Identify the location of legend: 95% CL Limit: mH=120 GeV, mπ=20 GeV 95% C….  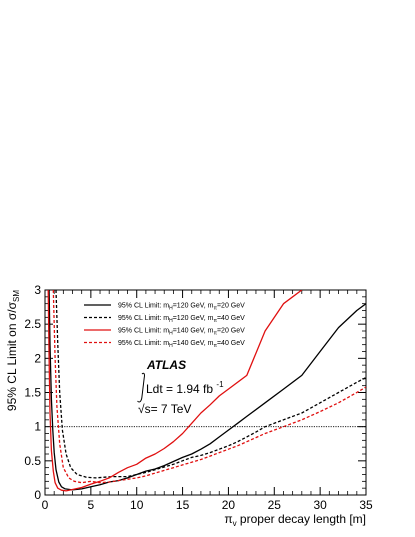
(164, 326).